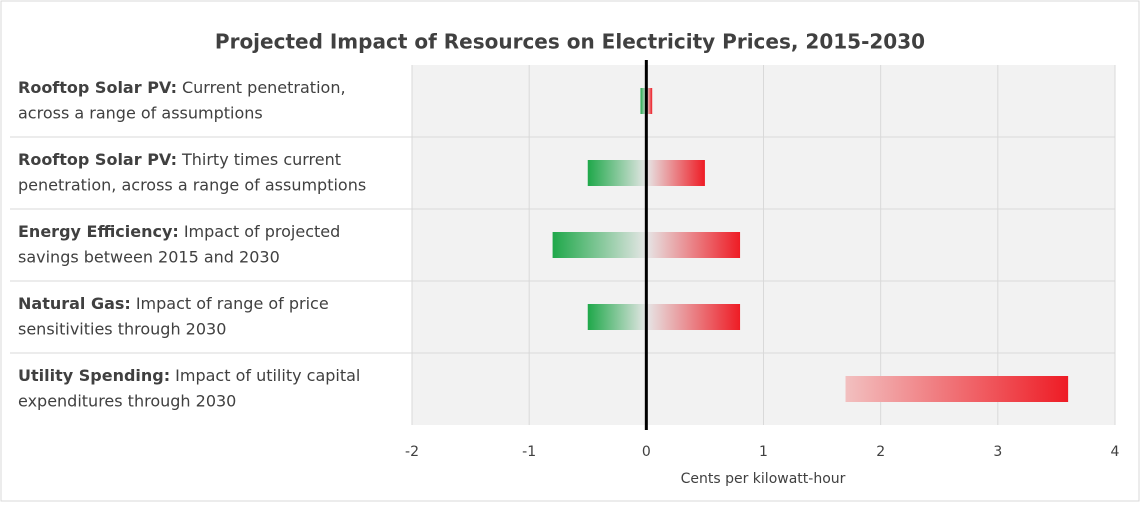 This screenshot has height=506, width=1140. What do you see at coordinates (529, 452) in the screenshot?
I see `x-tick-label: -1` at bounding box center [529, 452].